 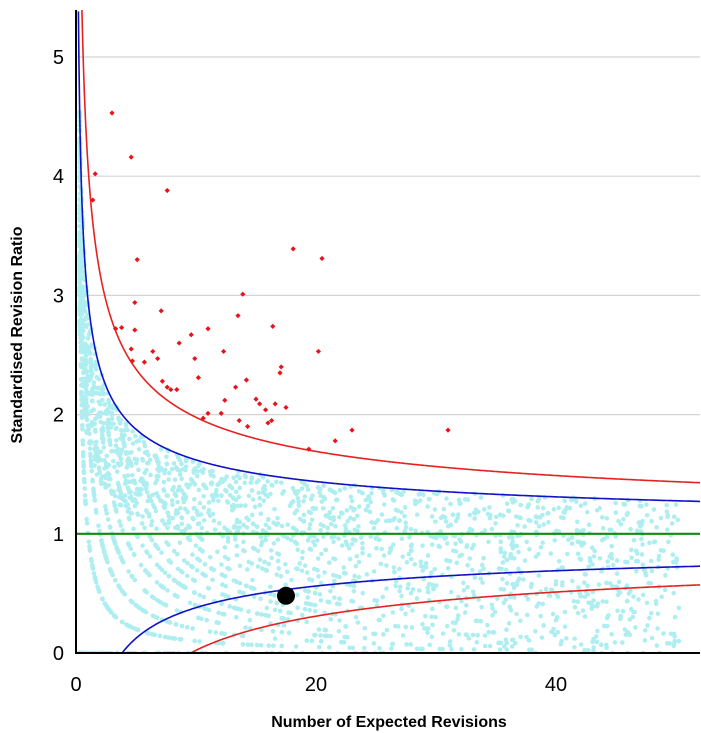 What do you see at coordinates (58, 416) in the screenshot?
I see `y-tick-label: 2` at bounding box center [58, 416].